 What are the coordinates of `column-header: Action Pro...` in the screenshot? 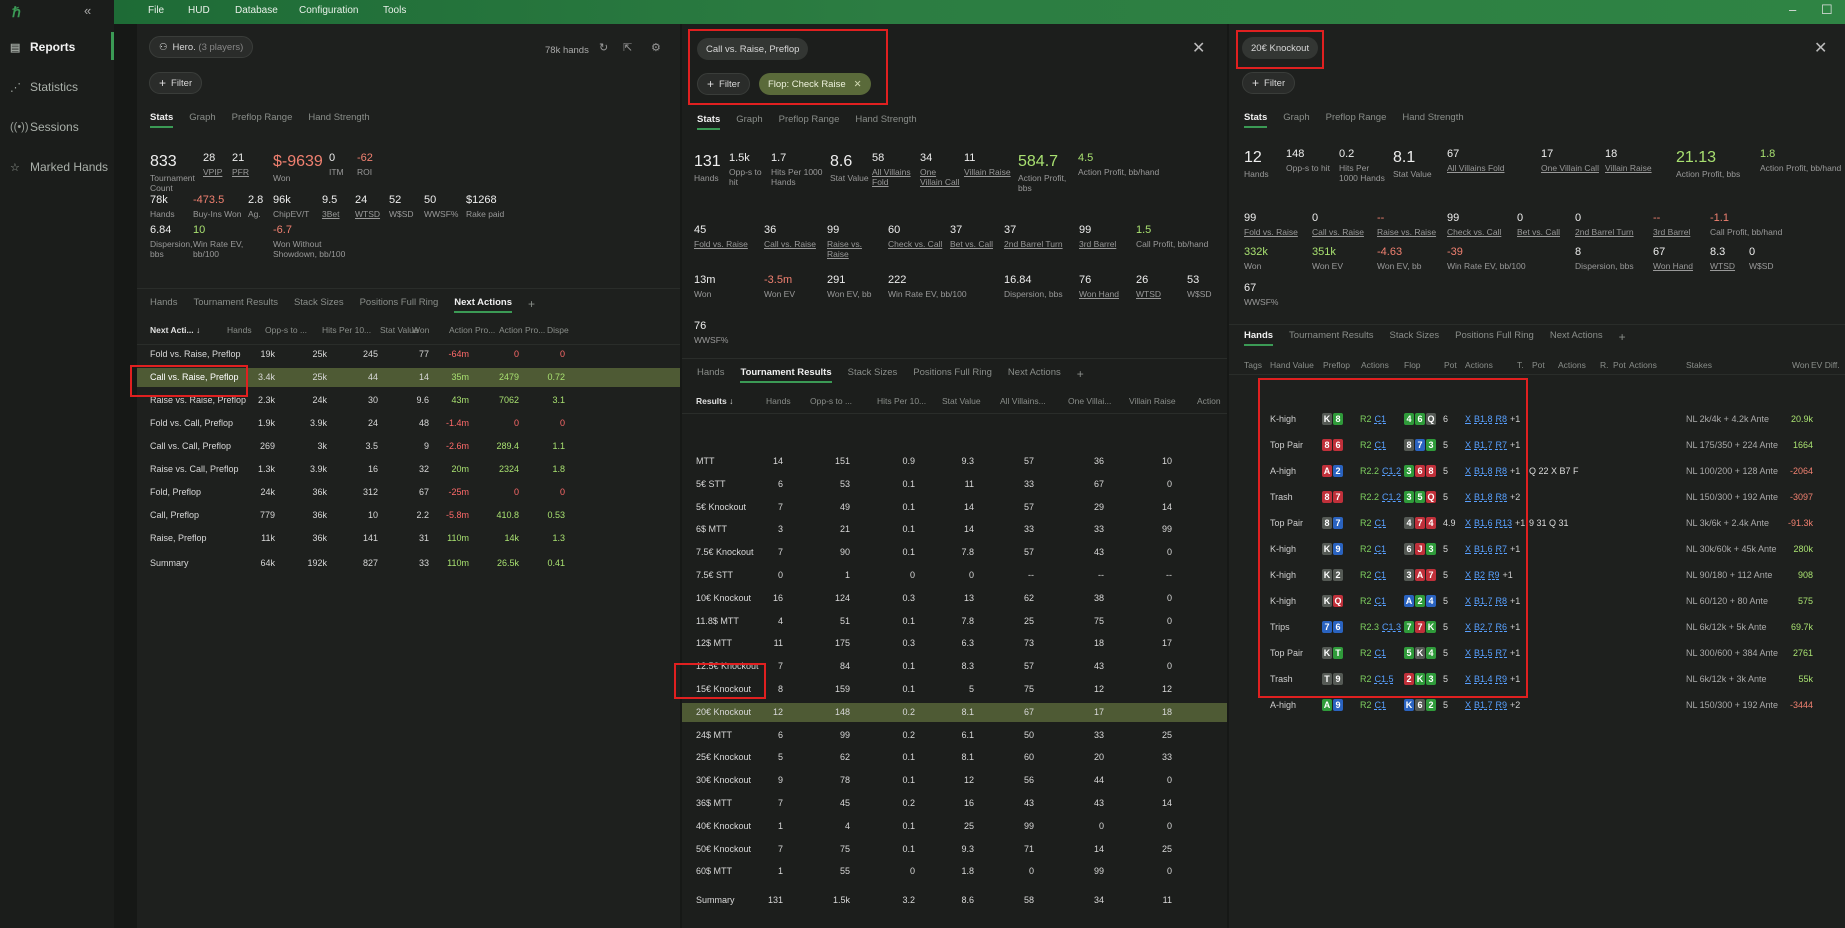 It's located at (522, 330).